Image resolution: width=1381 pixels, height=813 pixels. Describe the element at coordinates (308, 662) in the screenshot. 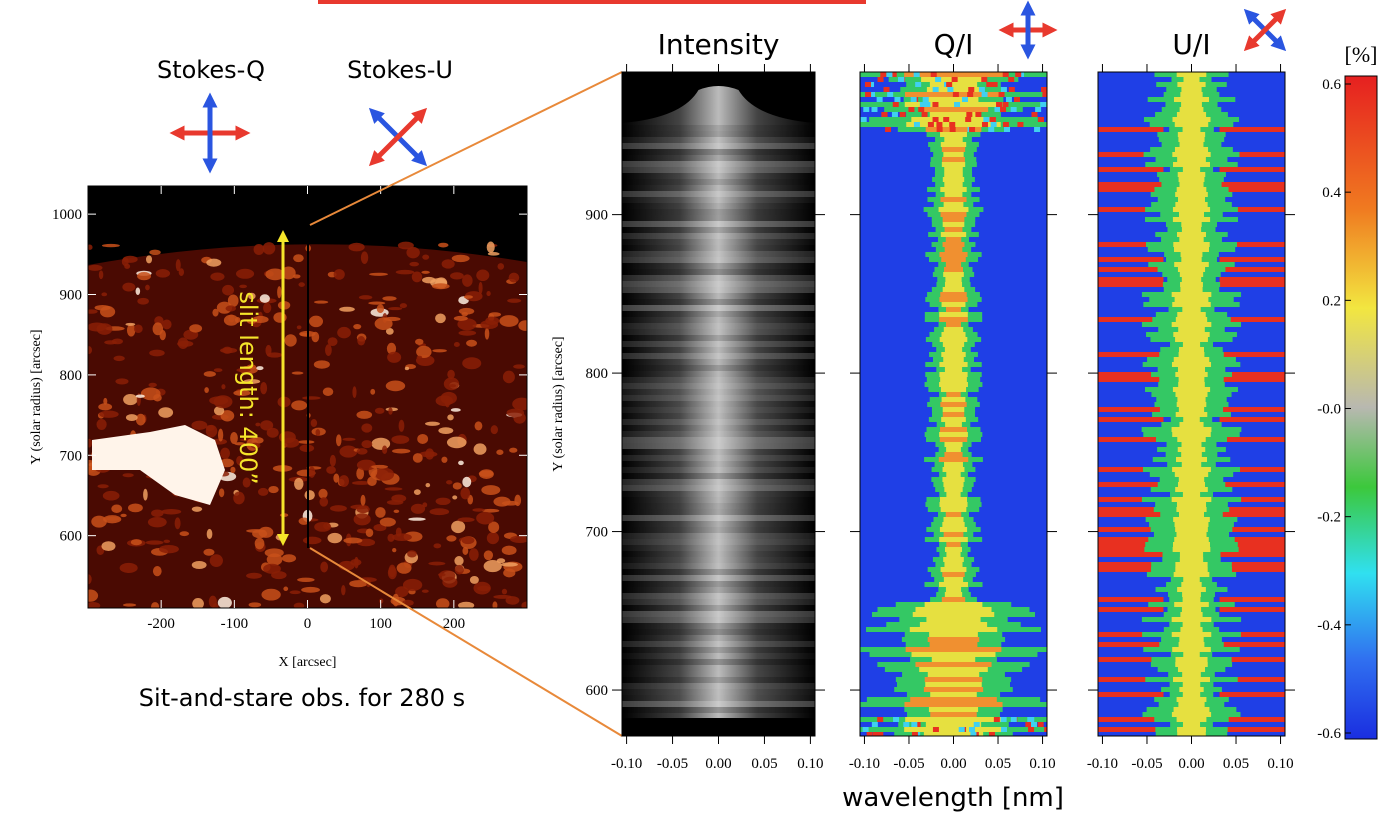

I see `x-axis-label: X [arcsec]` at that location.